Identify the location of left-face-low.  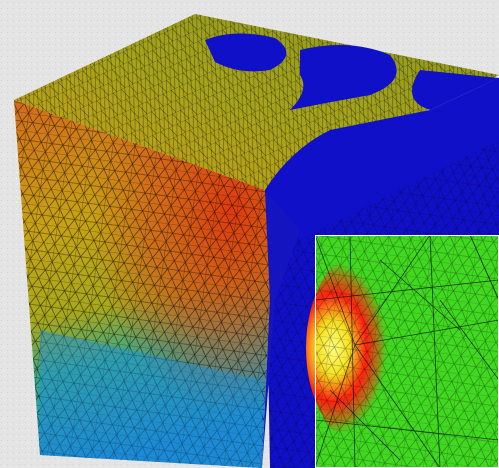
(151, 399).